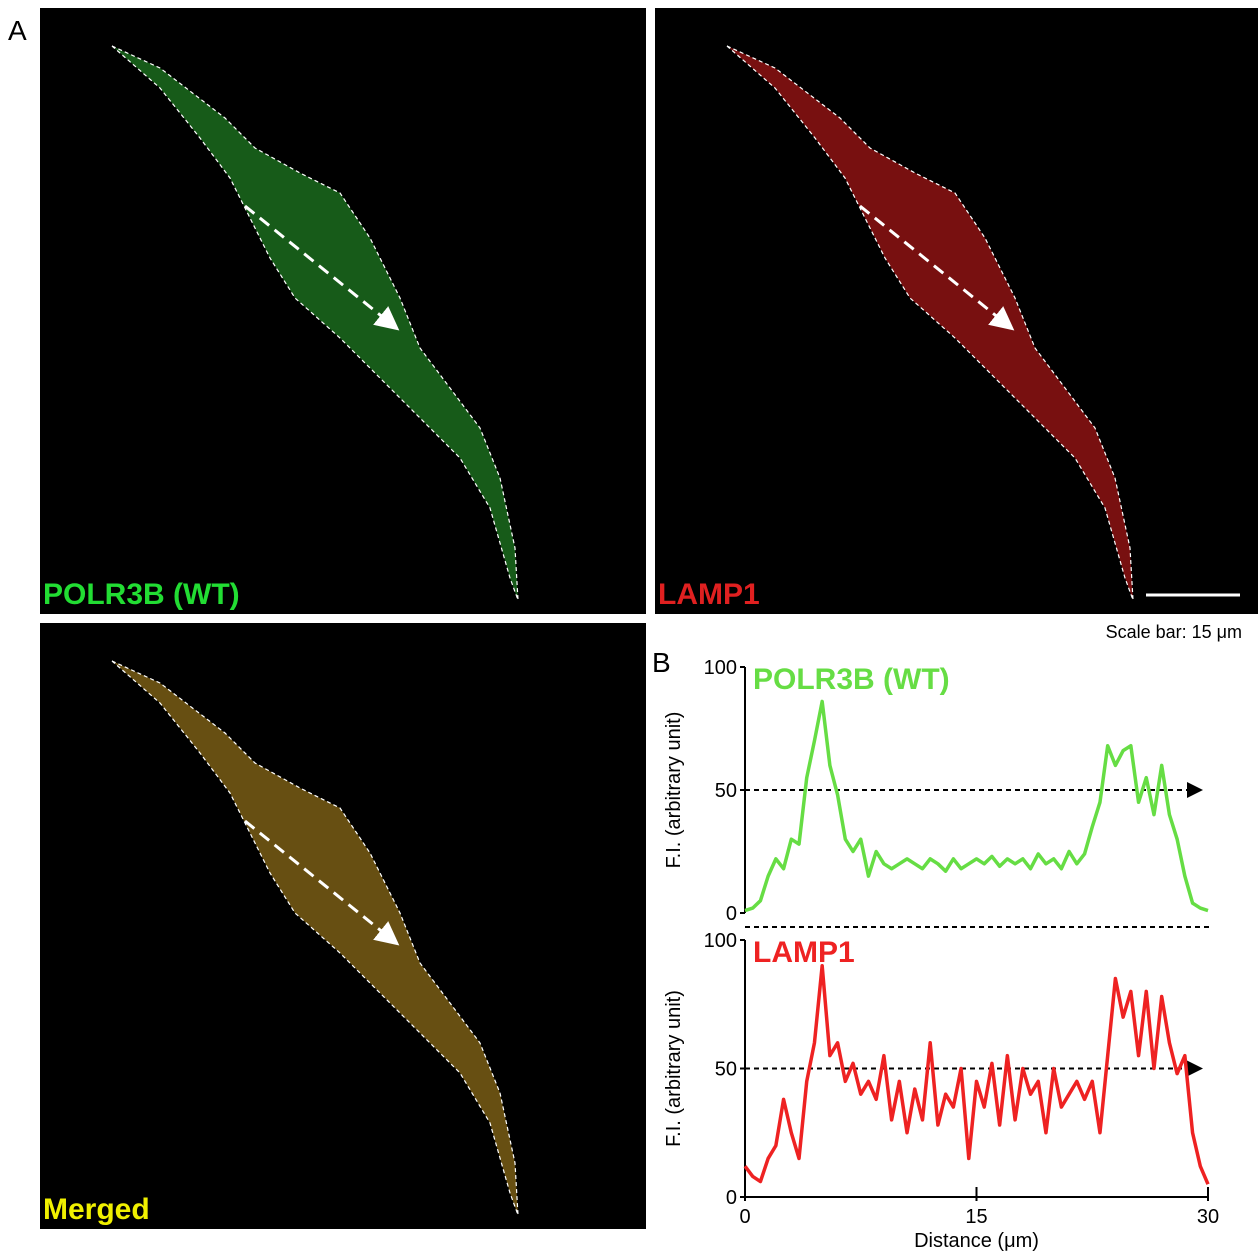  Describe the element at coordinates (976, 1241) in the screenshot. I see `x-axis-title: Distance (μm)` at that location.